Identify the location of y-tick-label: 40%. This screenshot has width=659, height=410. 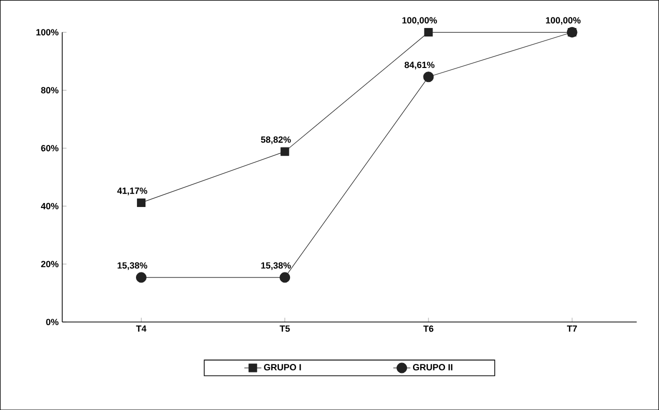
(49, 206).